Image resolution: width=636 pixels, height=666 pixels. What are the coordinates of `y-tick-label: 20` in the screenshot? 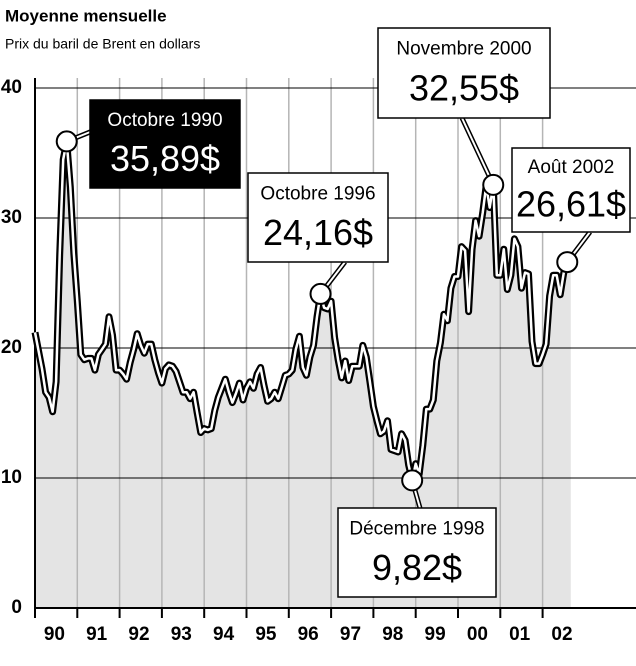 It's located at (11, 347).